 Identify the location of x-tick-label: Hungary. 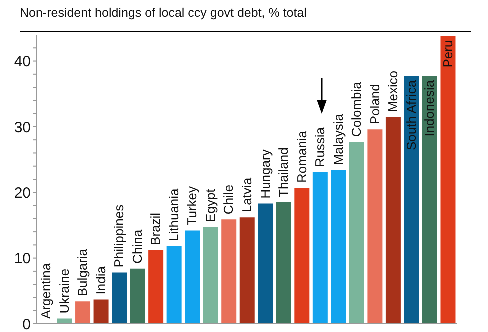
(265, 174).